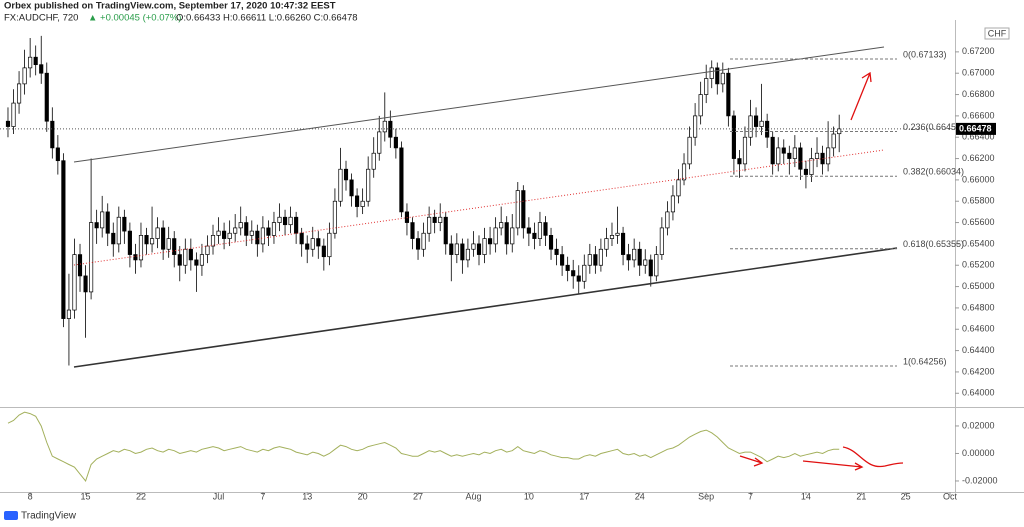  What do you see at coordinates (978, 115) in the screenshot?
I see `y-tick-label: 0.66600` at bounding box center [978, 115].